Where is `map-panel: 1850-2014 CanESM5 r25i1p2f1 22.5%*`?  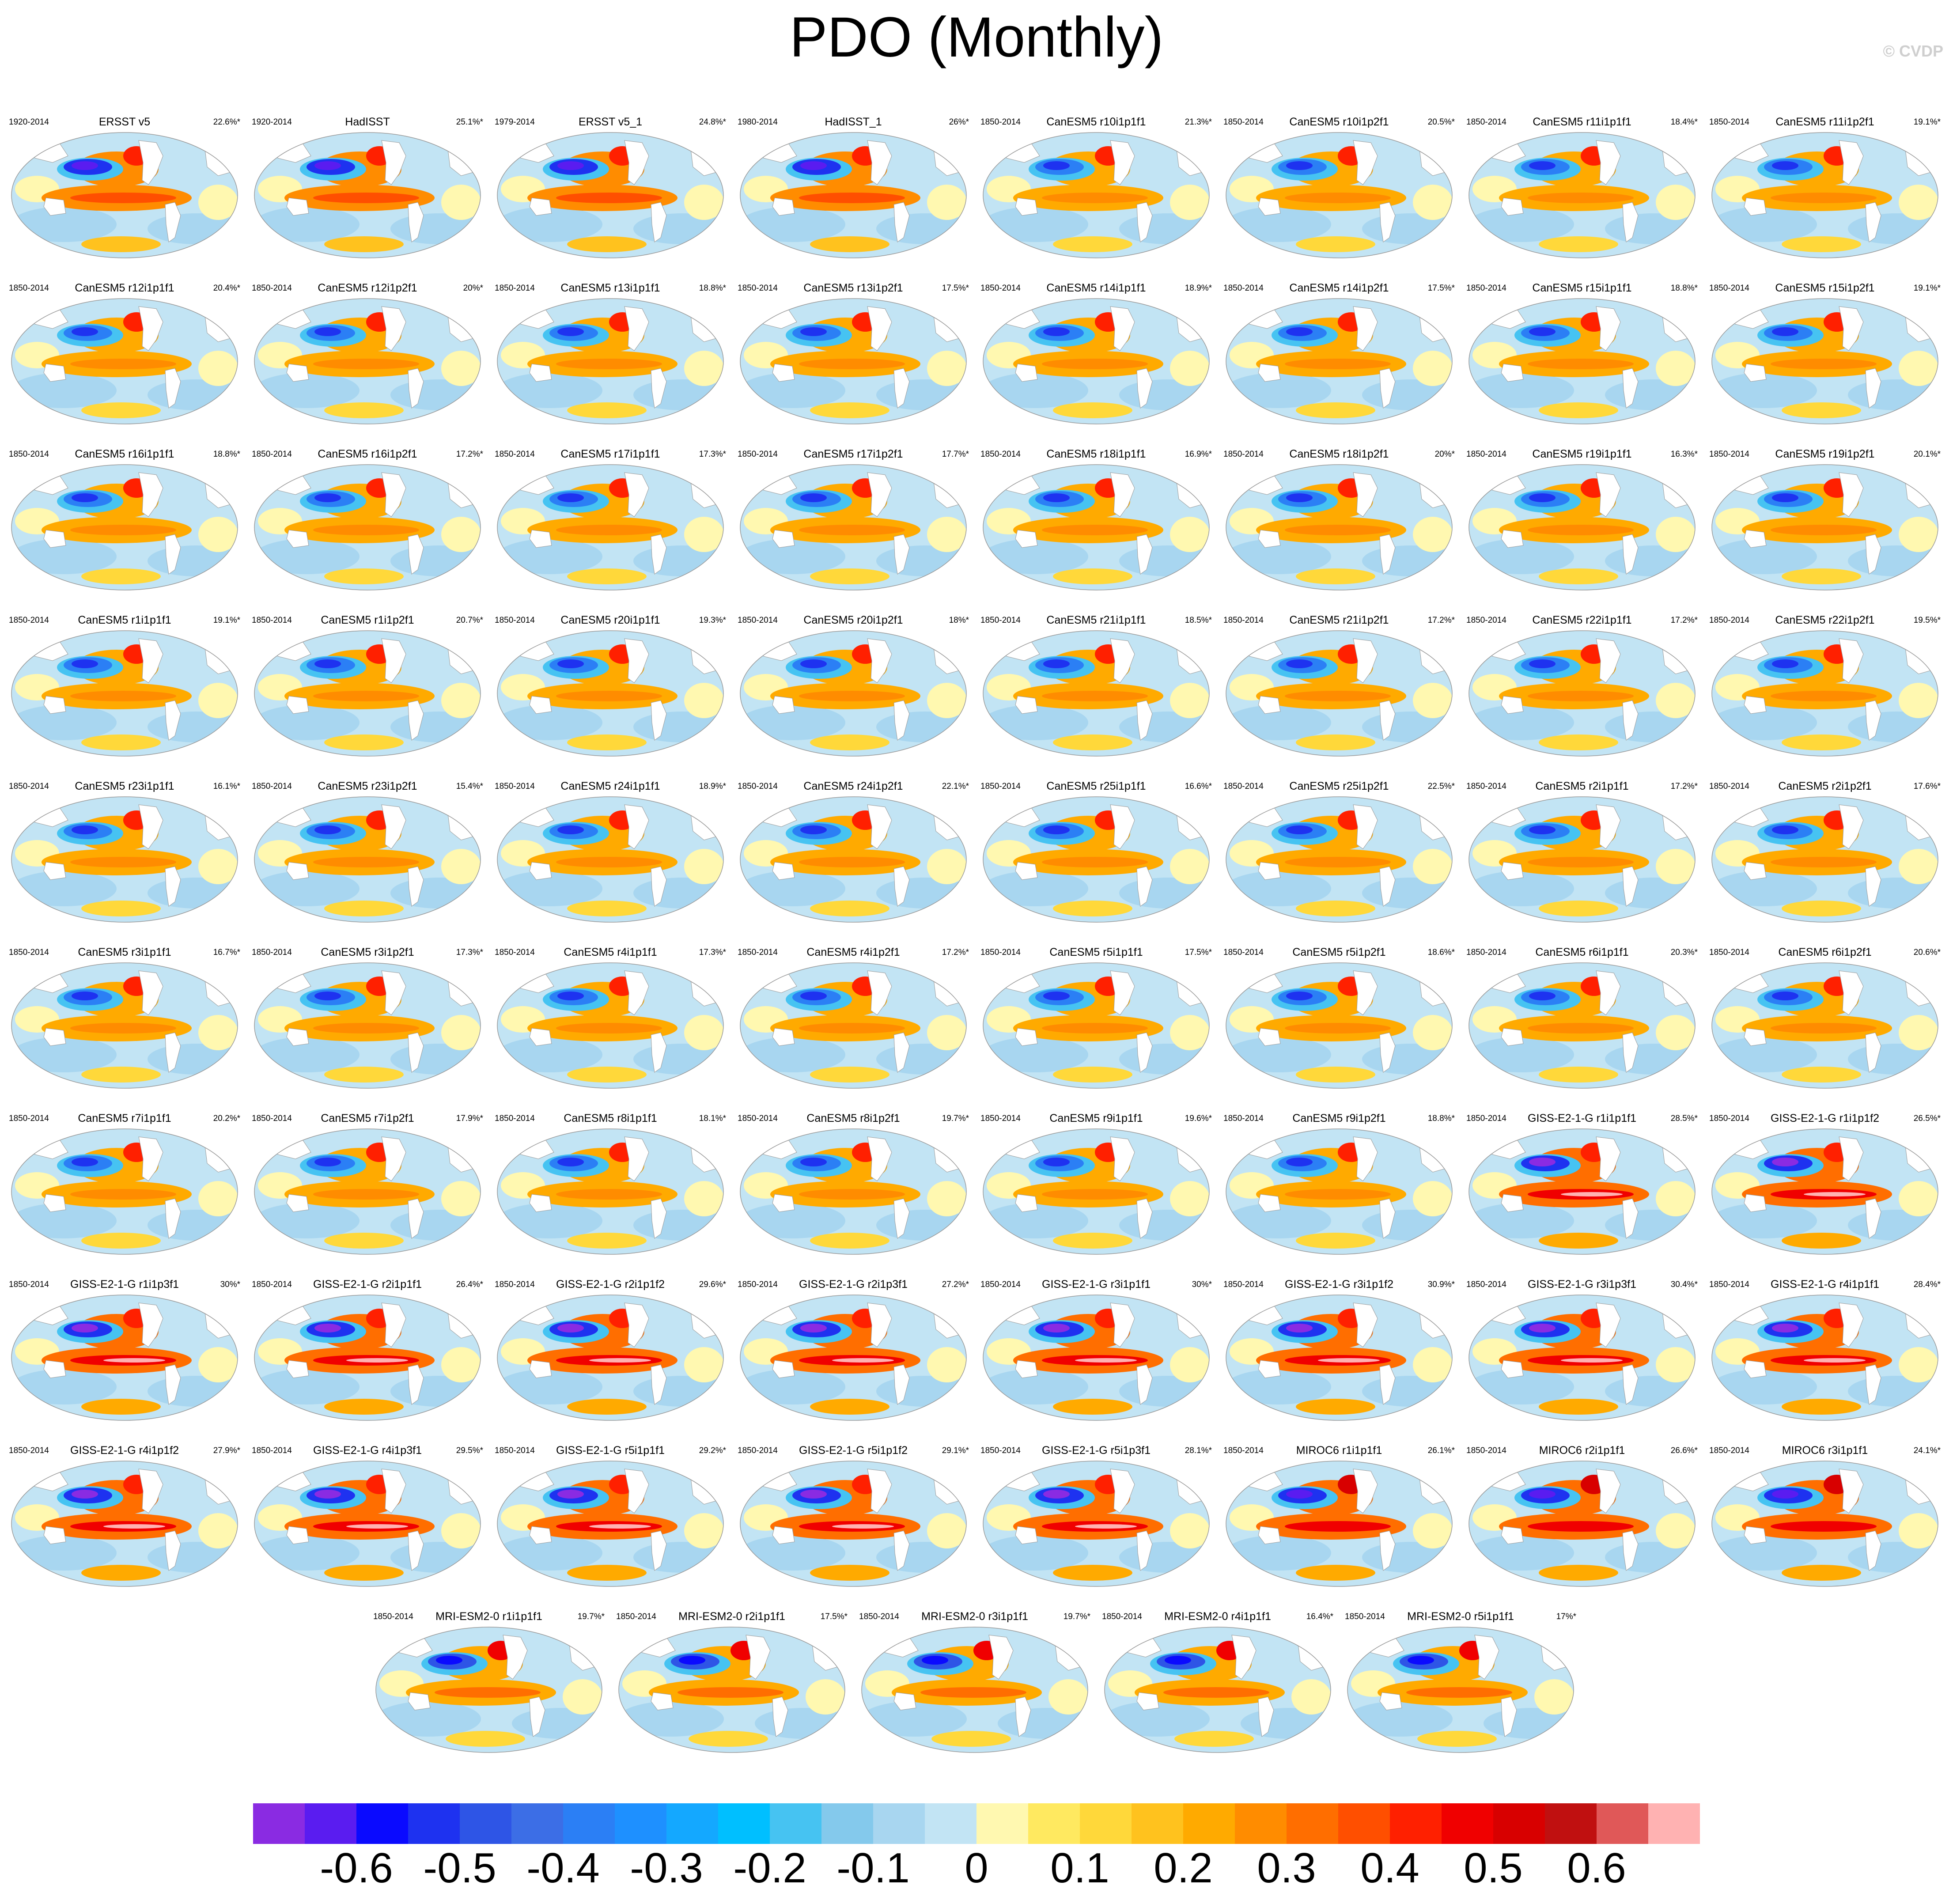
map-panel: 1850-2014 CanESM5 r25i1p2f1 22.5%* is located at coordinates (1339, 853).